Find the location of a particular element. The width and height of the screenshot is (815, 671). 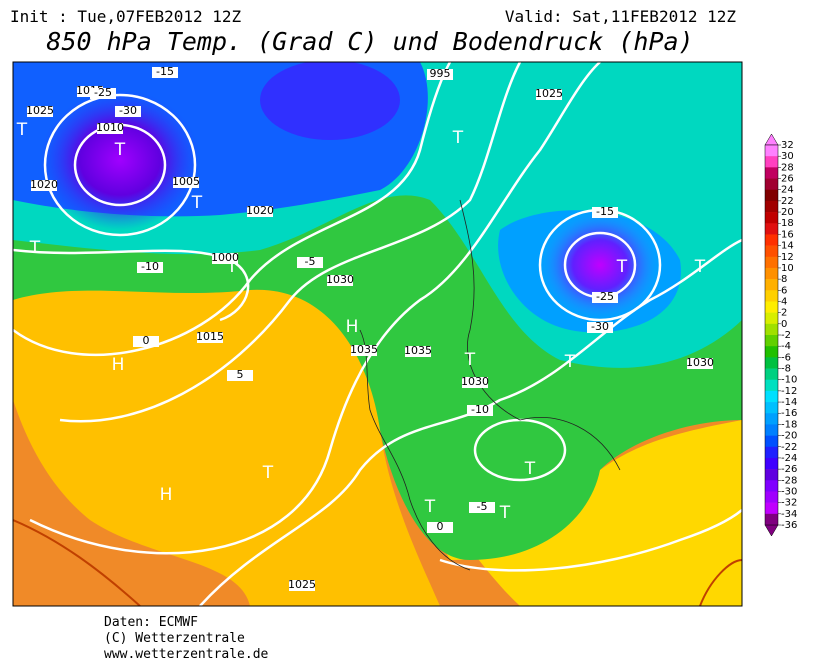

isobar-label: 1020 is located at coordinates (260, 210).